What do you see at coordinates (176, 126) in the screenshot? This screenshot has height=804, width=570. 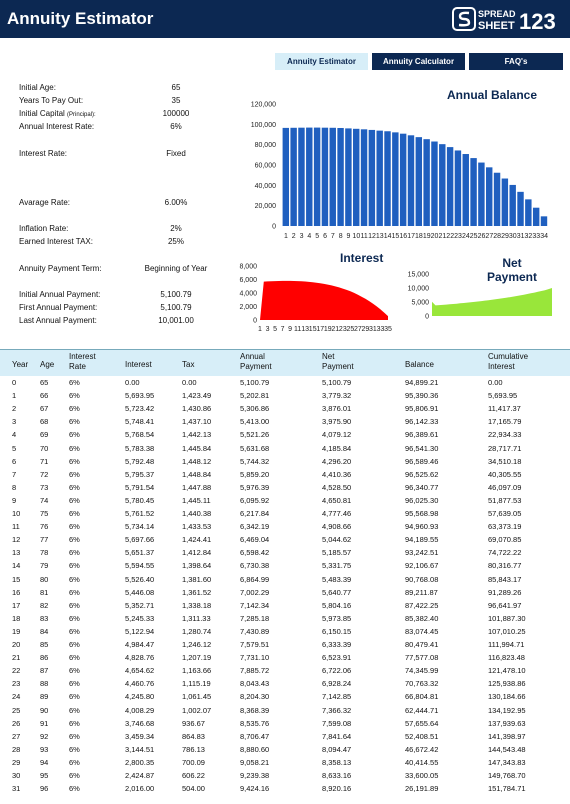 I see `param-value: 6%` at bounding box center [176, 126].